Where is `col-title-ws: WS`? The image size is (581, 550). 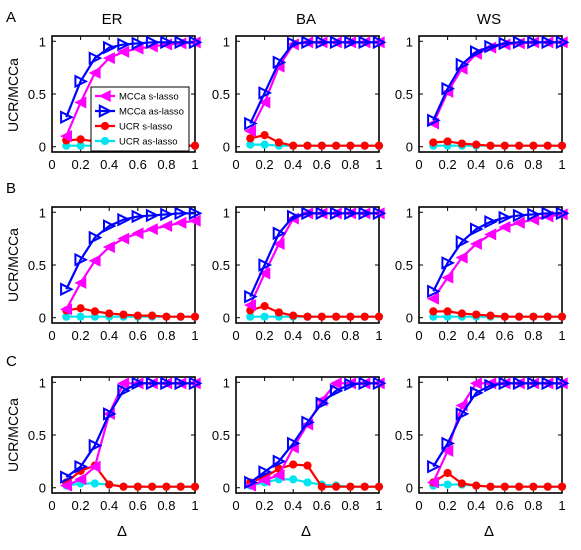 col-title-ws: WS is located at coordinates (489, 19).